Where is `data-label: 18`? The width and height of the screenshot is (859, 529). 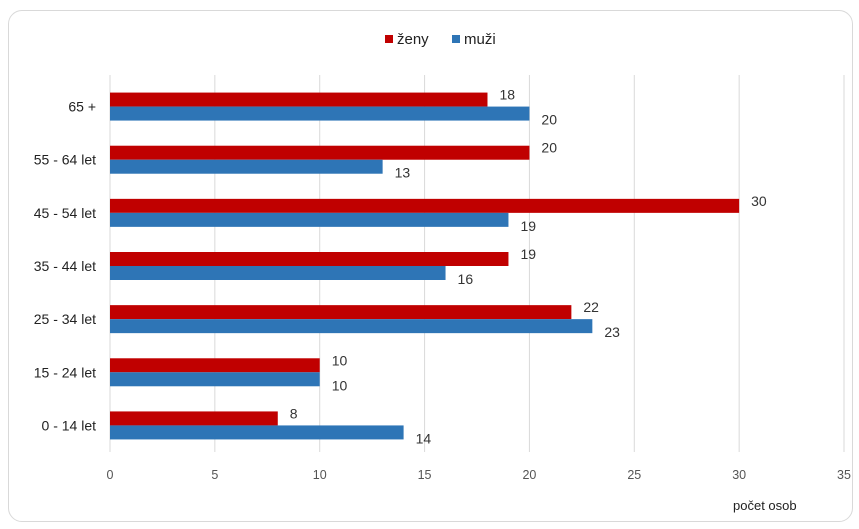 data-label: 18 is located at coordinates (507, 95).